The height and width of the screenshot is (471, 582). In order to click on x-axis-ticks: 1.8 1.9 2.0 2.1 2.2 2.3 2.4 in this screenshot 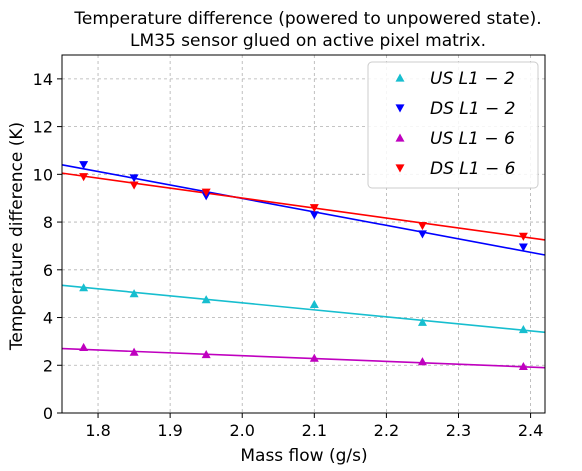, I will do `click(314, 426)`.